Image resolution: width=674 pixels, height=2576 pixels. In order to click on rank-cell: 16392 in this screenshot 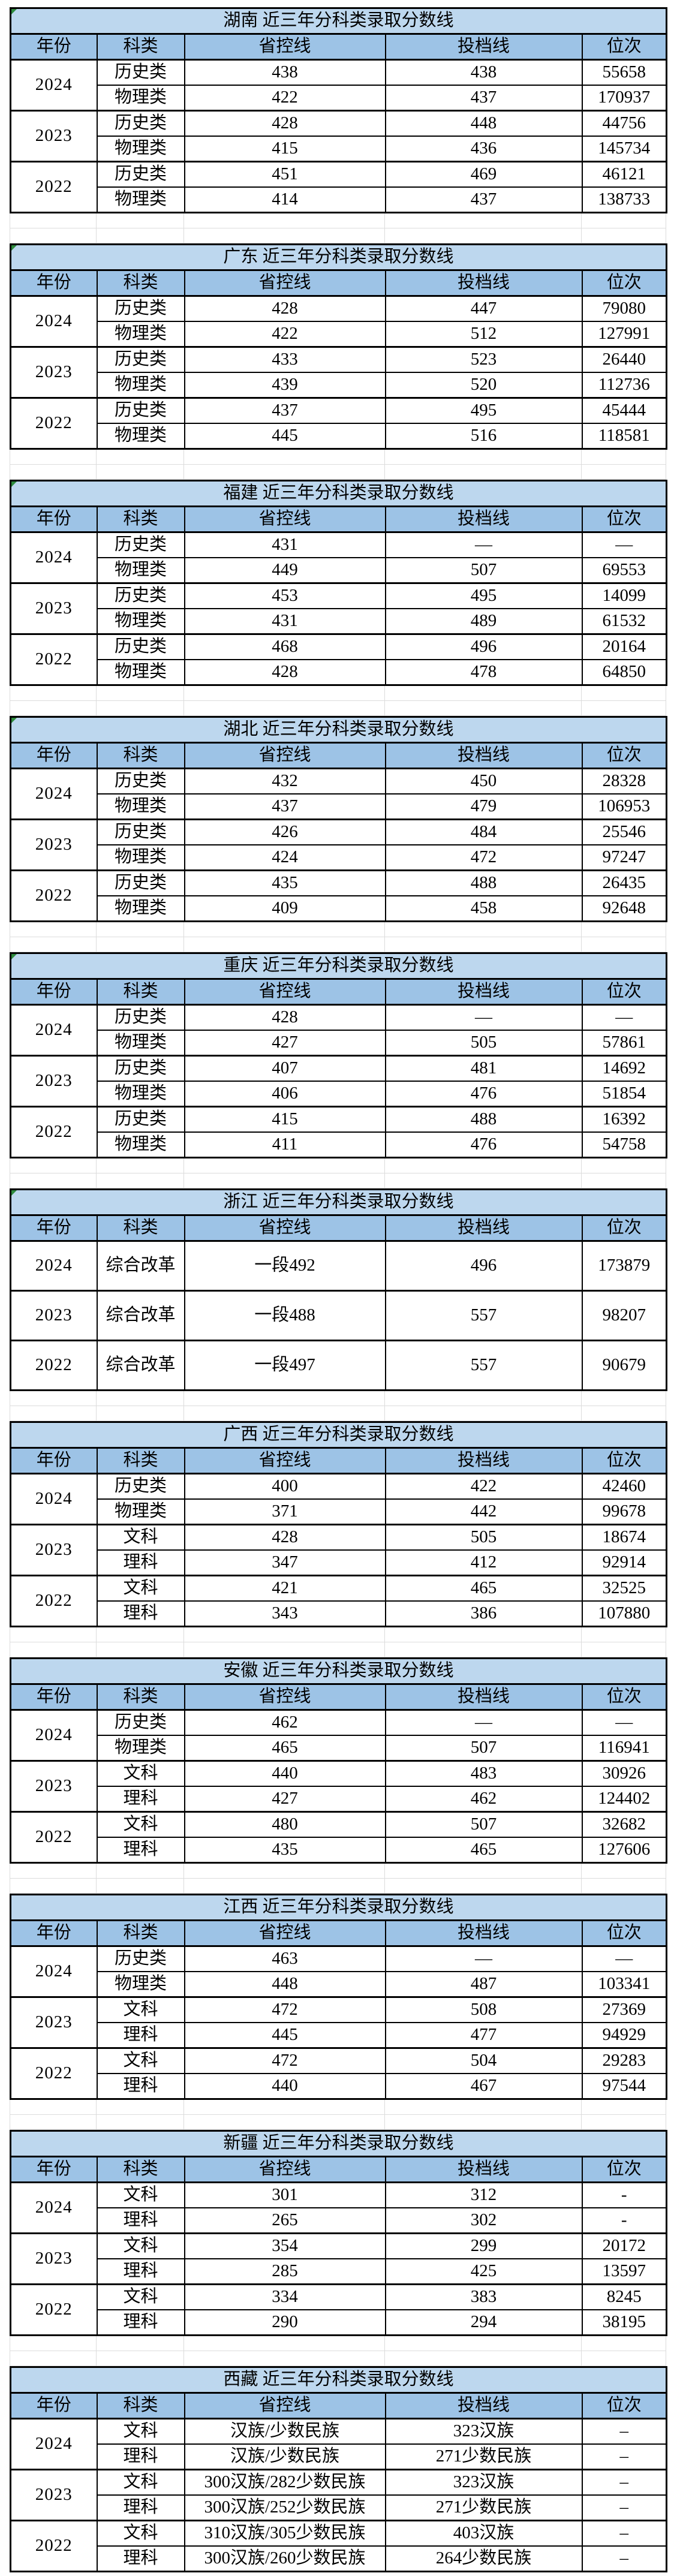, I will do `click(624, 1119)`.